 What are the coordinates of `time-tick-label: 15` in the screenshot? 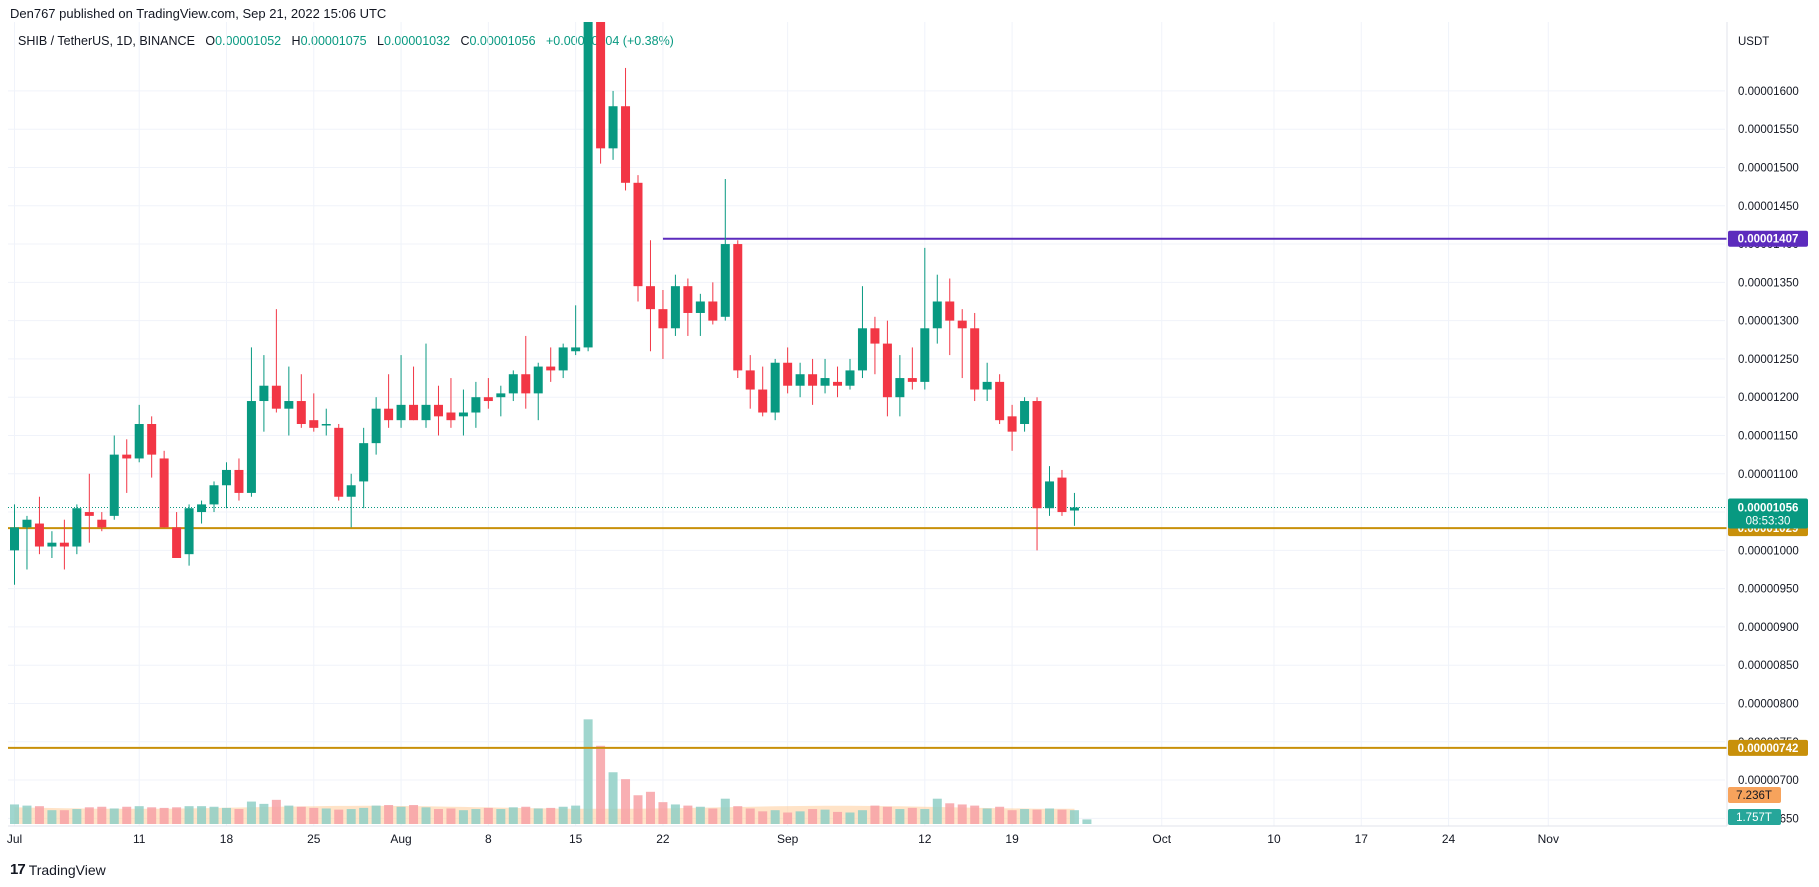 It's located at (576, 839).